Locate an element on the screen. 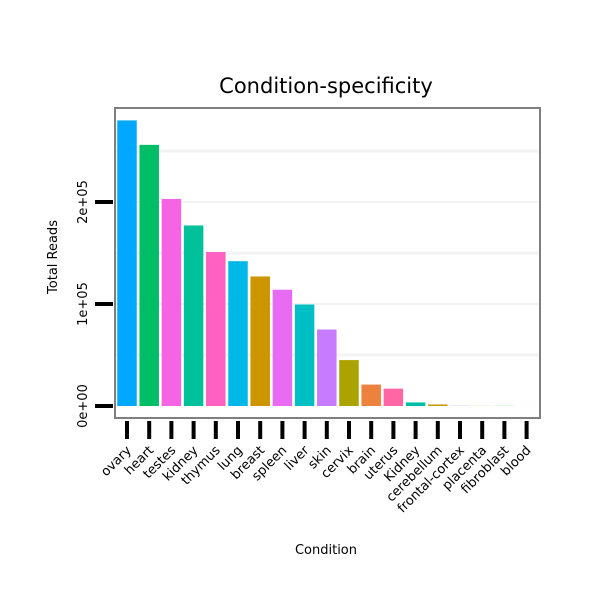 The height and width of the screenshot is (600, 600). y-tick-label: 2e+05 is located at coordinates (83, 202).